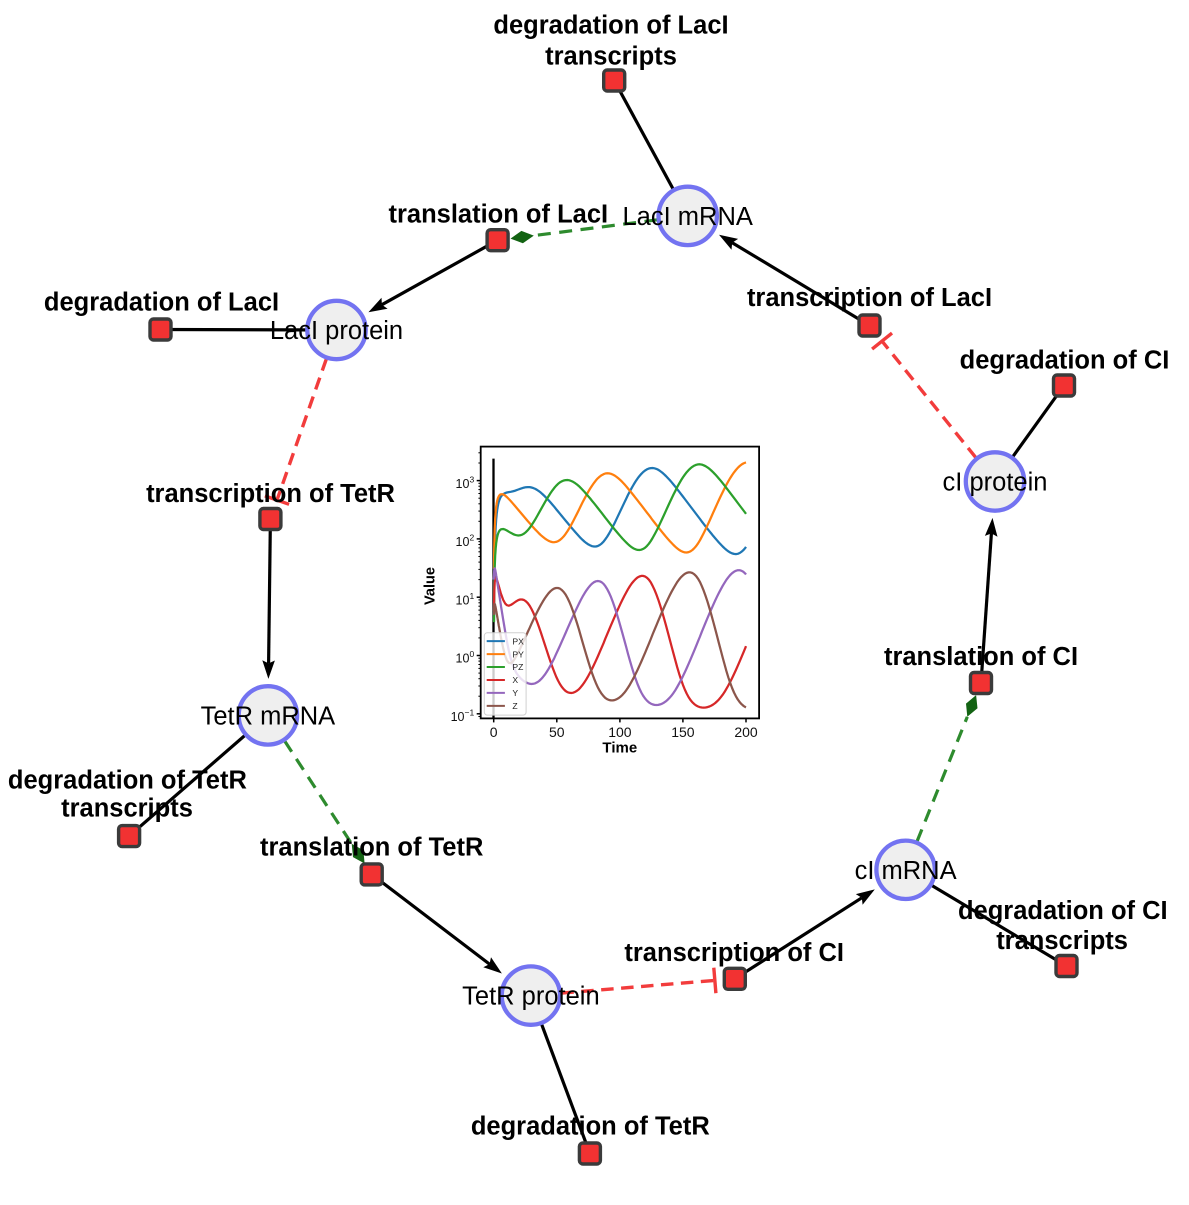 Image resolution: width=1189 pixels, height=1205 pixels. Describe the element at coordinates (995, 483) in the screenshot. I see `svg-text: cI protein` at that location.